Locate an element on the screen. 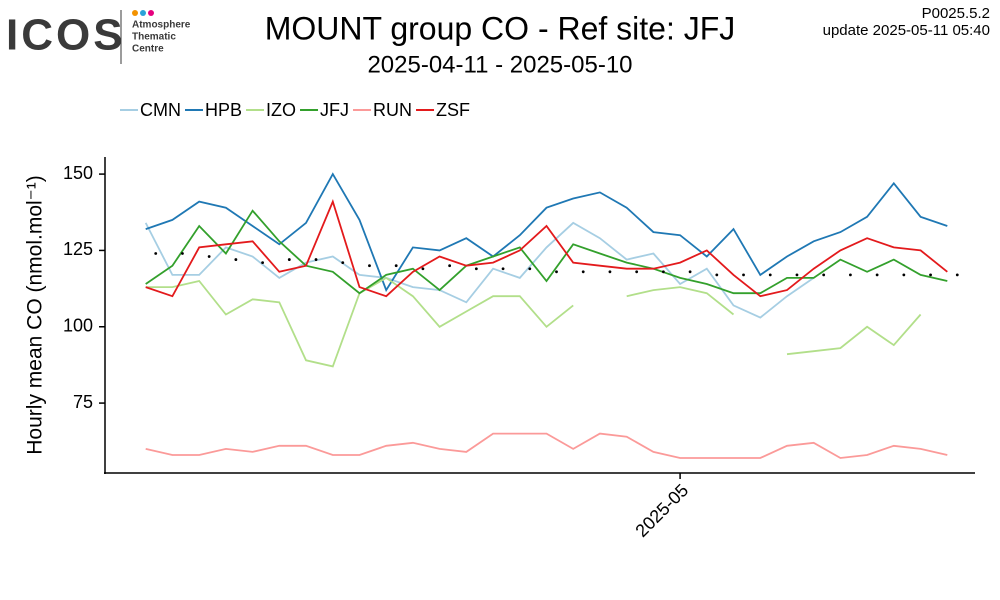 Image resolution: width=1000 pixels, height=600 pixels. legend-label: RUN is located at coordinates (392, 110).